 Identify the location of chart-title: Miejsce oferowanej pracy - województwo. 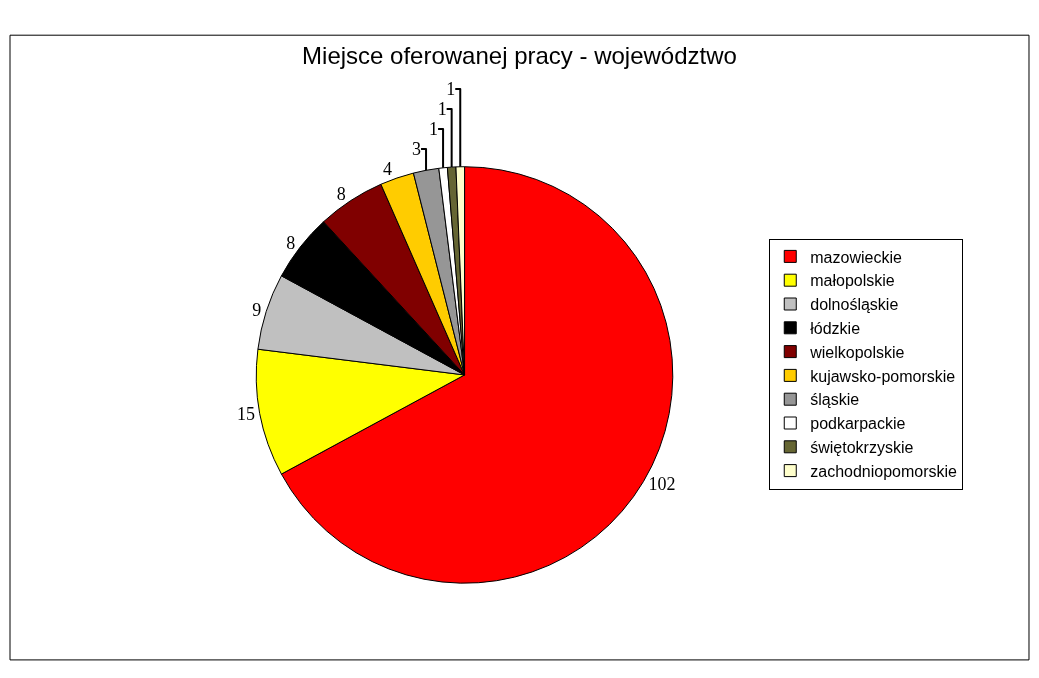
(519, 56).